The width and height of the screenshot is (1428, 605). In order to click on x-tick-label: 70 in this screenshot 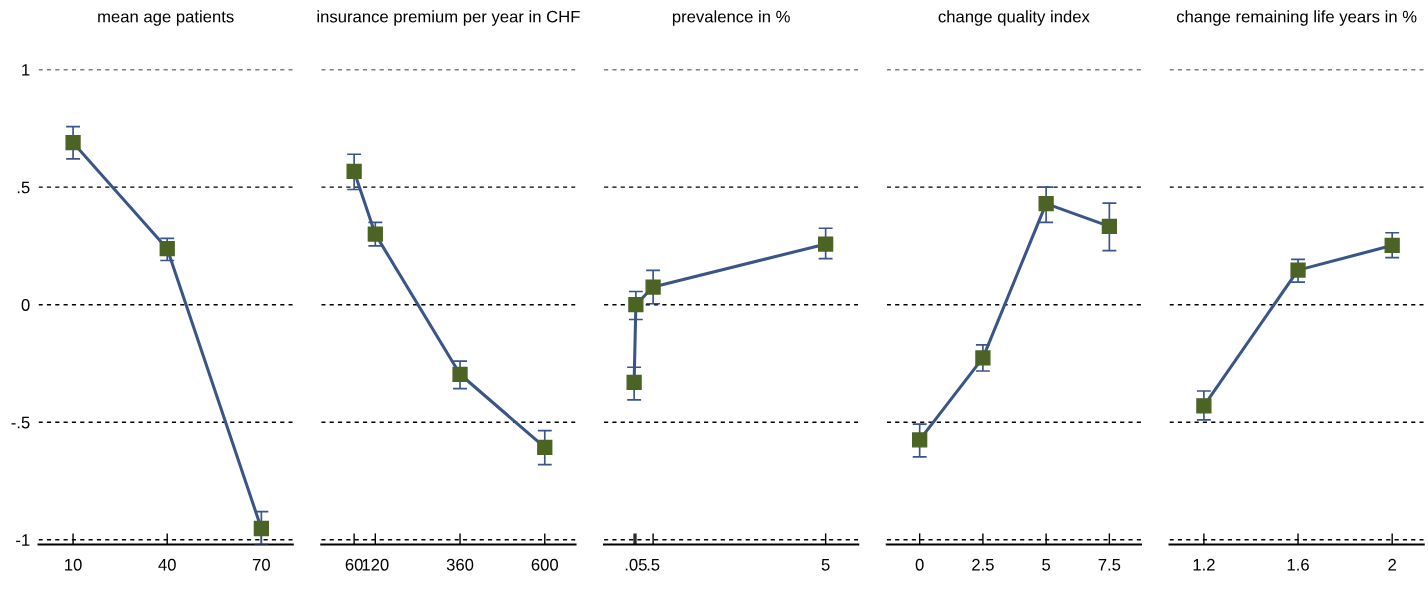, I will do `click(261, 564)`.